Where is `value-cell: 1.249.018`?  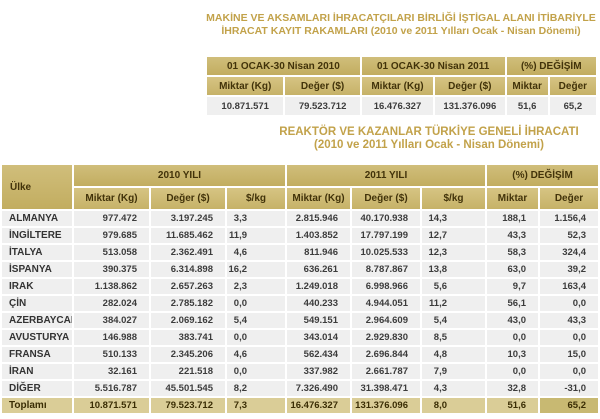 value-cell: 1.249.018 is located at coordinates (318, 286).